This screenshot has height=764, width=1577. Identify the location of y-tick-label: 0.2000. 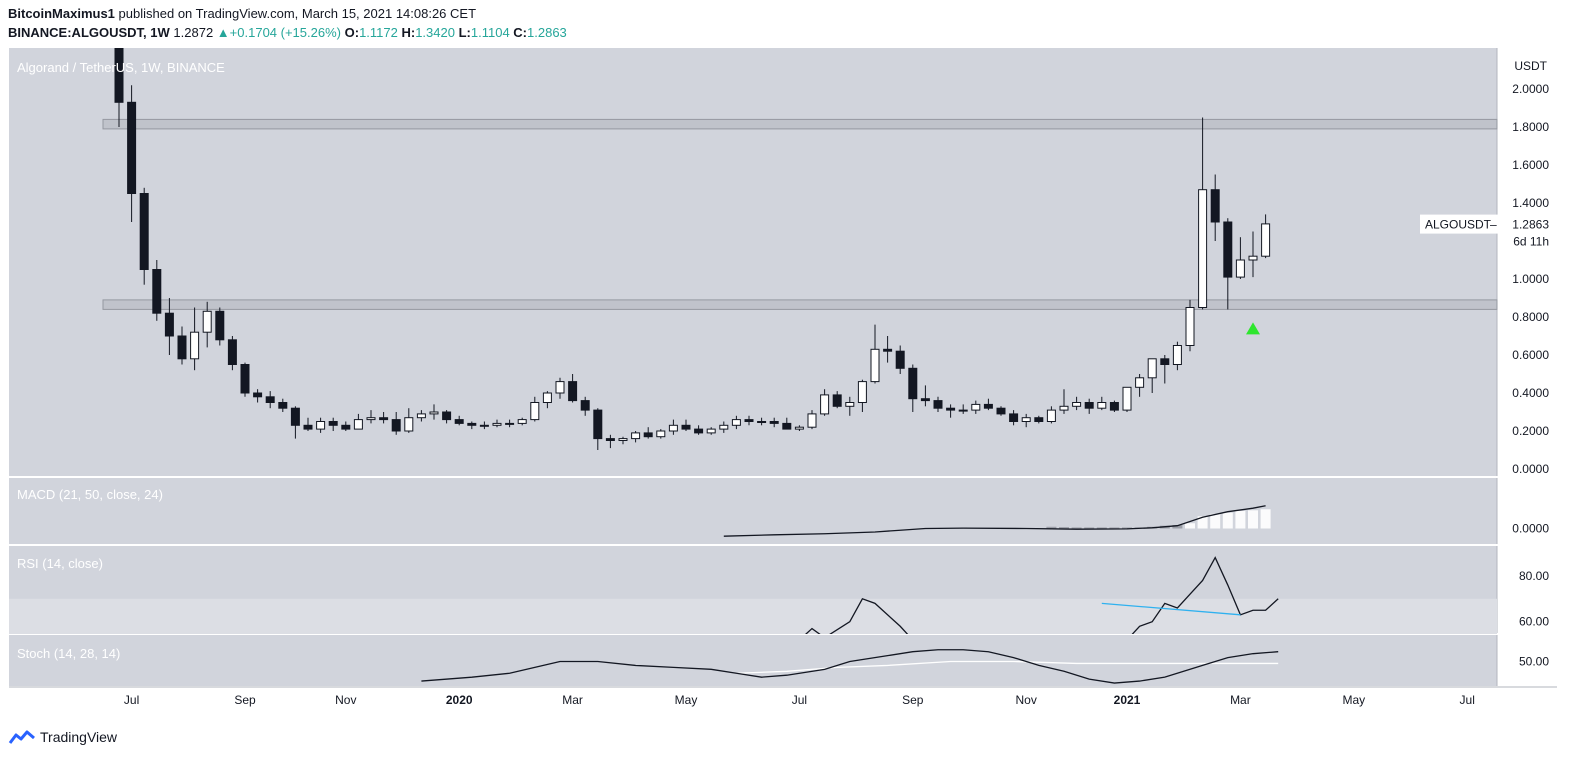
(1530, 431).